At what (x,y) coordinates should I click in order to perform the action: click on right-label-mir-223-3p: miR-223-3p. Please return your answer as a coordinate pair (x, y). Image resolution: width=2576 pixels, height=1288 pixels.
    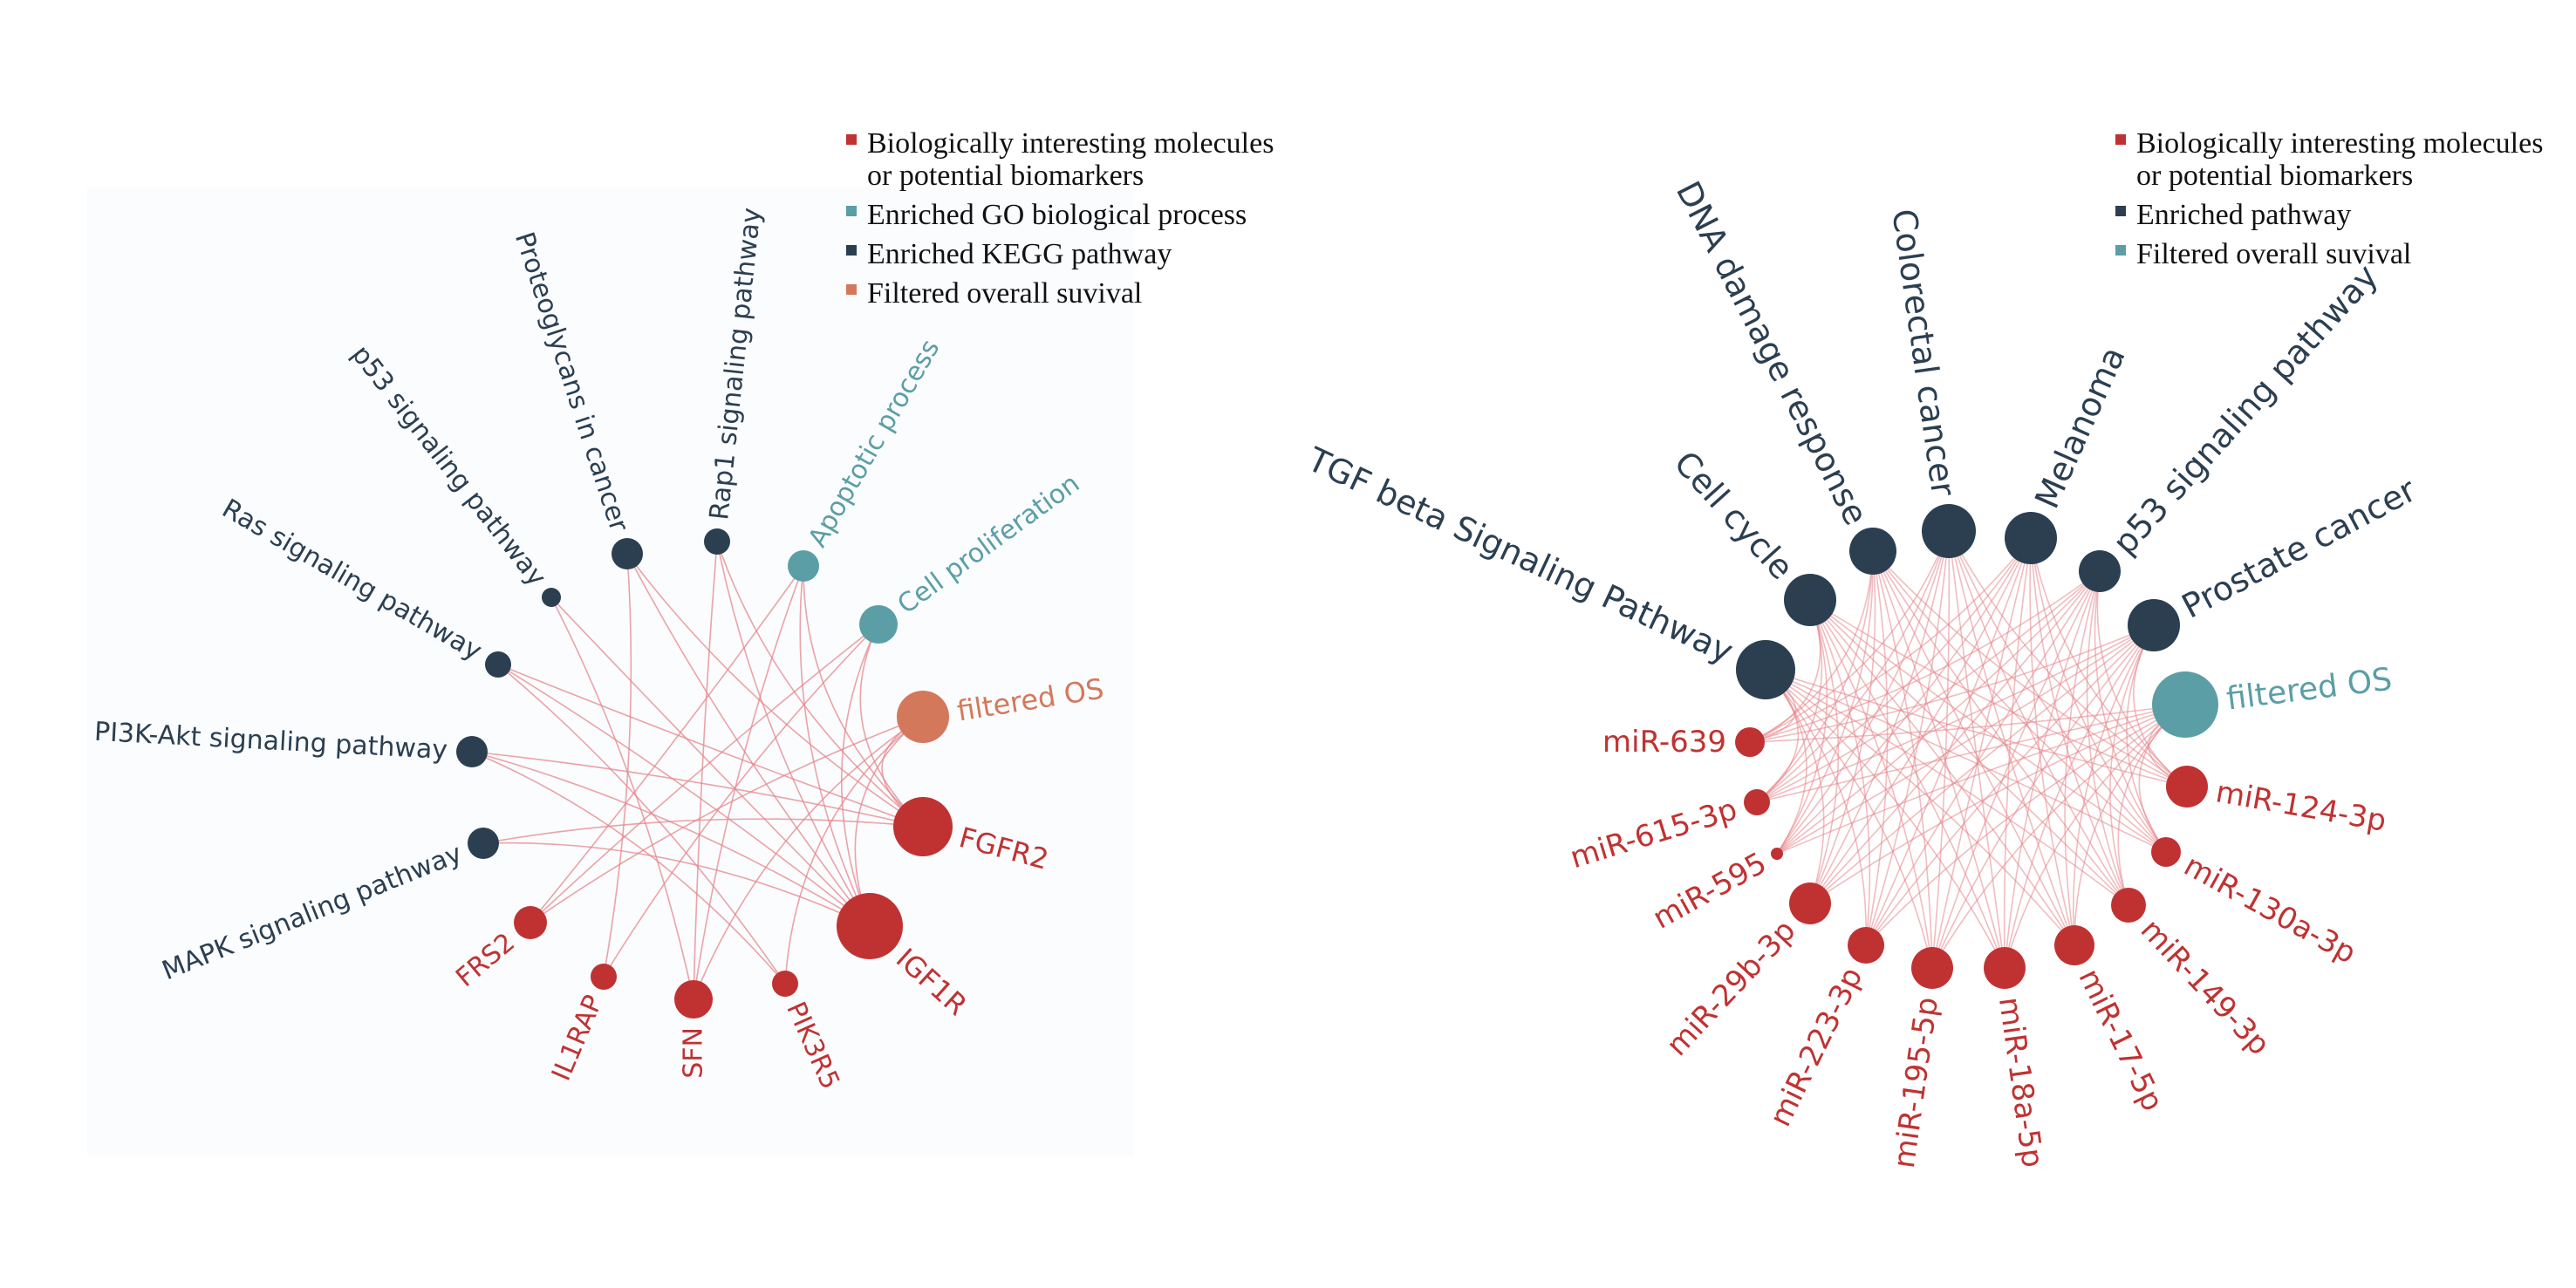
    Looking at the image, I should click on (1816, 1047).